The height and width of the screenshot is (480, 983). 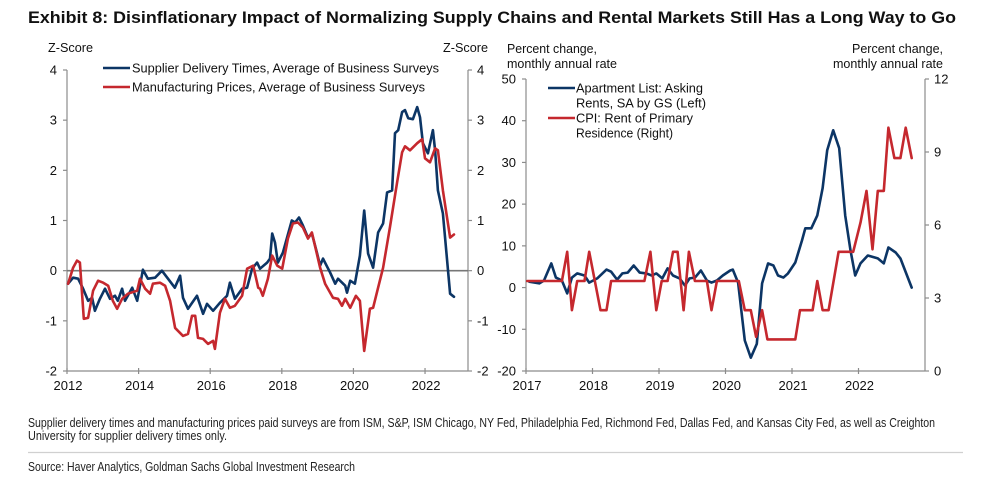 I want to click on left-axis-title: Z-Score, so click(x=70, y=47).